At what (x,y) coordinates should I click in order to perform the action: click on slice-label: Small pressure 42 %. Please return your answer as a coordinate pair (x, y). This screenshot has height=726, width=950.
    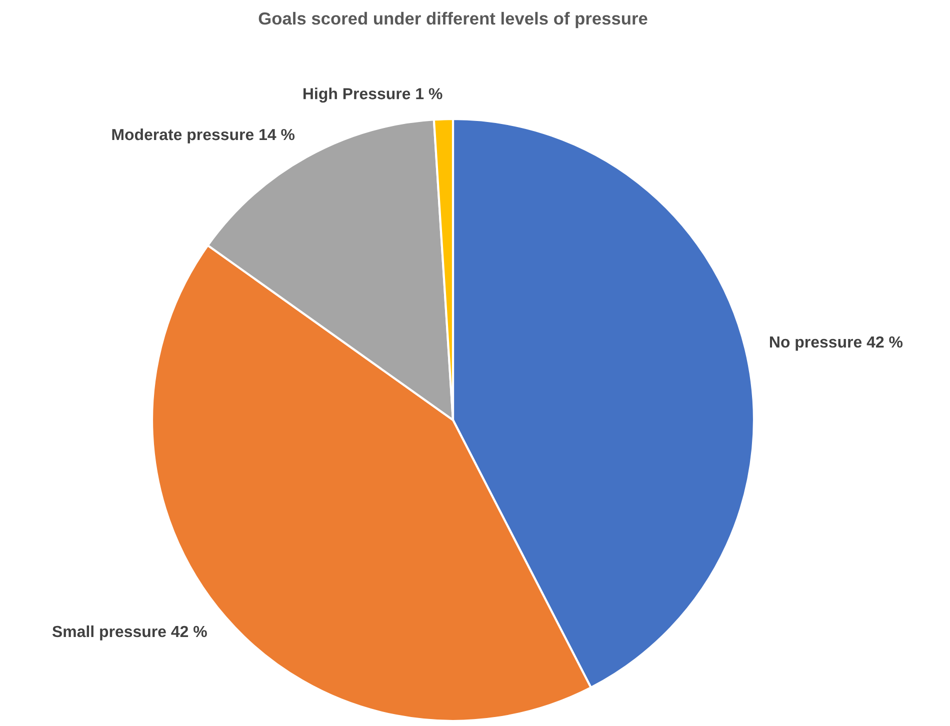
    Looking at the image, I should click on (129, 632).